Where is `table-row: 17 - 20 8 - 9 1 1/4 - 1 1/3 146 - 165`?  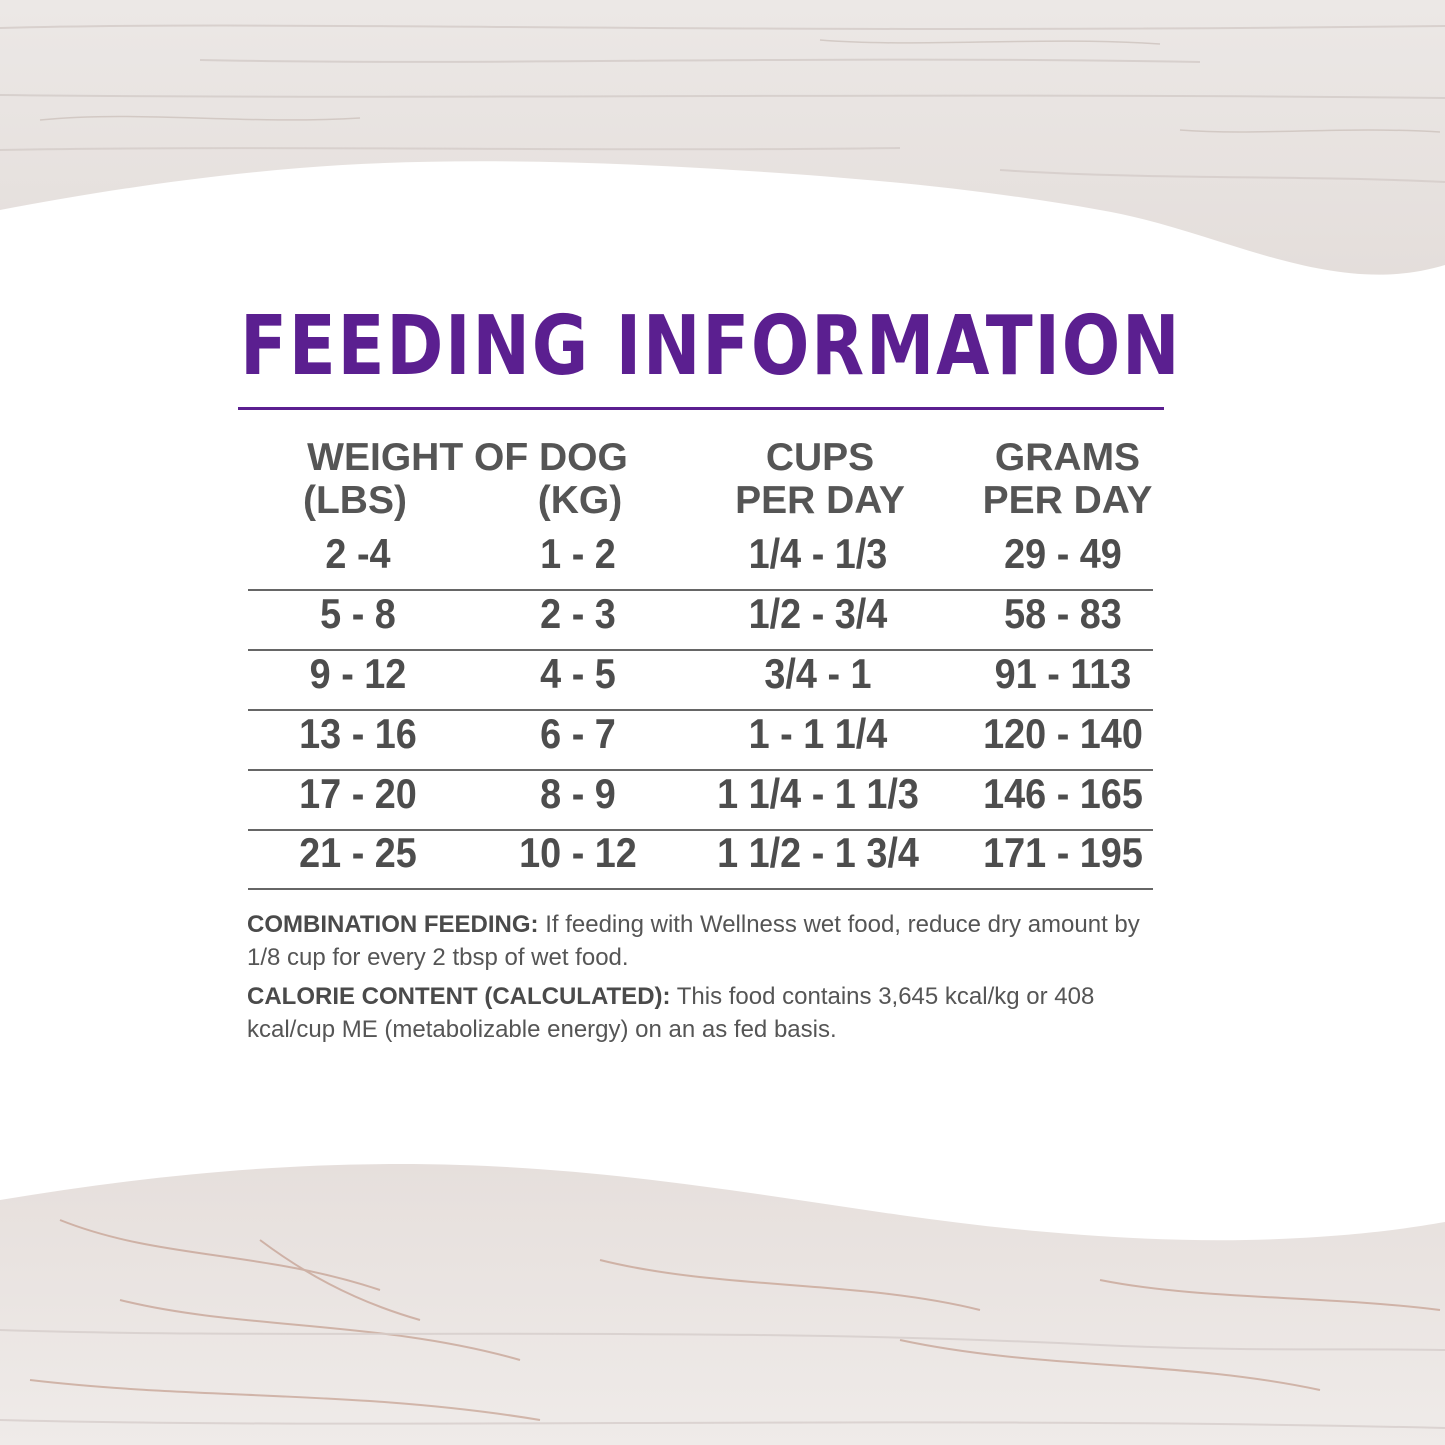
table-row: 17 - 20 8 - 9 1 1/4 - 1 1/3 146 - 165 is located at coordinates (700, 800).